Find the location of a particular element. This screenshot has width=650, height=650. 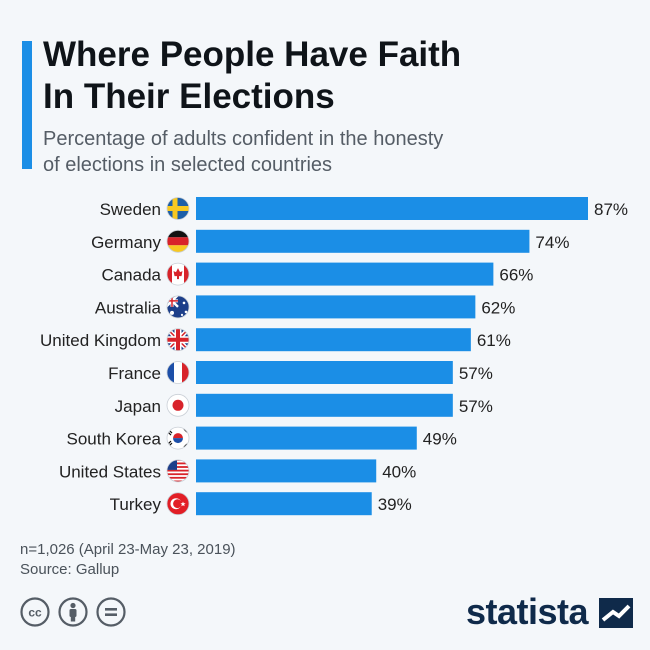

title-accent-bar is located at coordinates (27, 105).